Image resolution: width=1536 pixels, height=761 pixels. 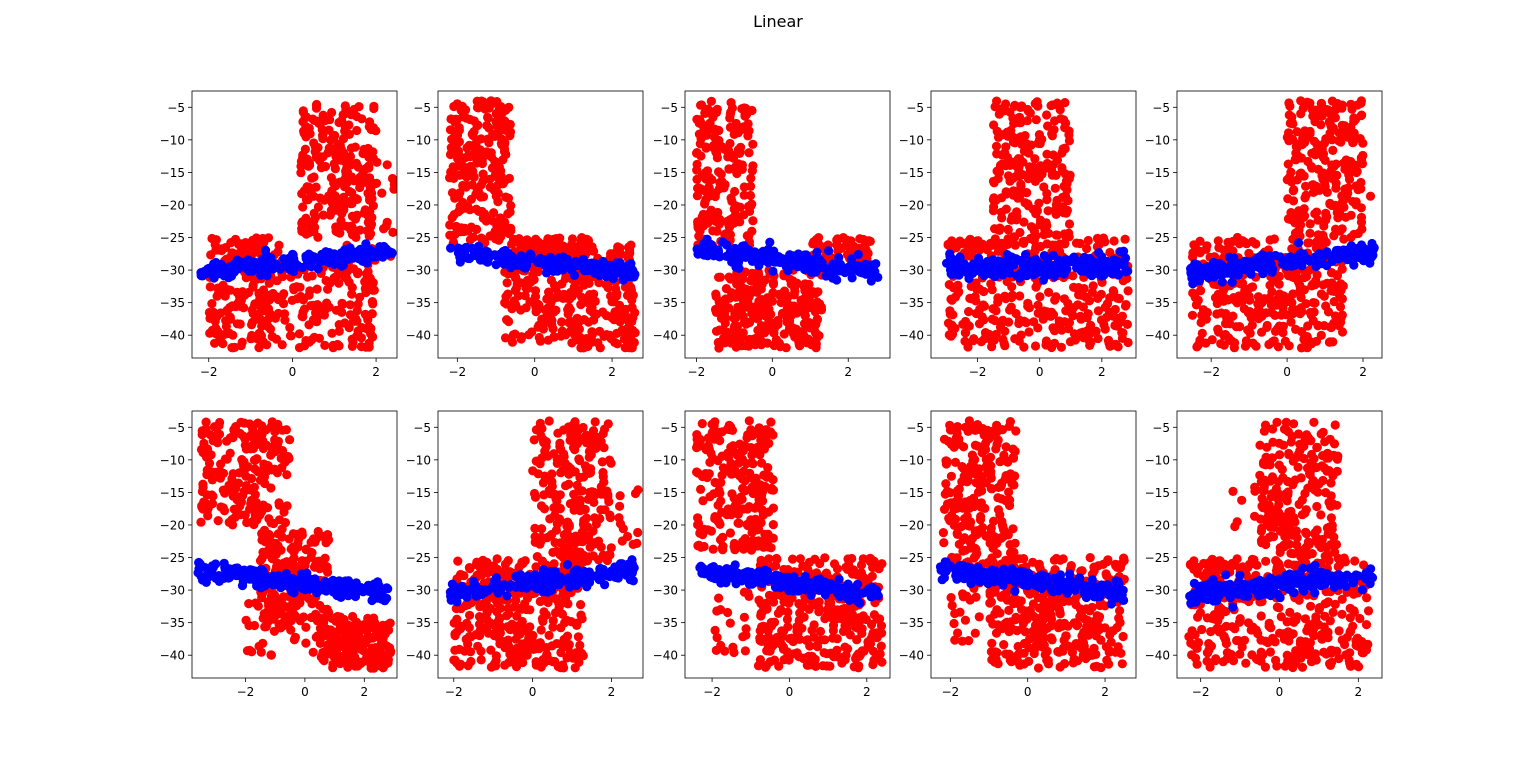 What do you see at coordinates (293, 372) in the screenshot?
I see `x-tick-label: 0` at bounding box center [293, 372].